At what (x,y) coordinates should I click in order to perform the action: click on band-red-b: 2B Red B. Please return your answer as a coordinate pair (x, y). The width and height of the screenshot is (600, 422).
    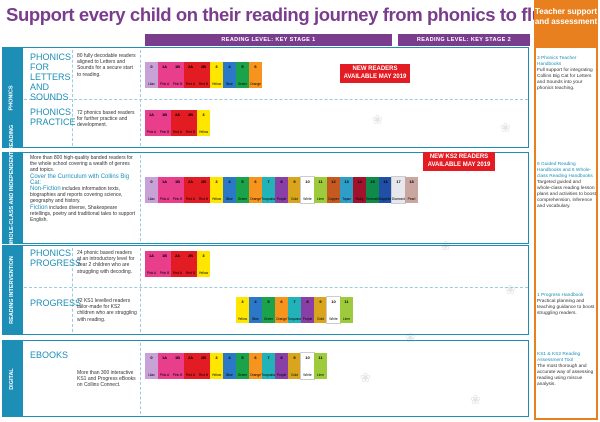
    Looking at the image, I should click on (203, 75).